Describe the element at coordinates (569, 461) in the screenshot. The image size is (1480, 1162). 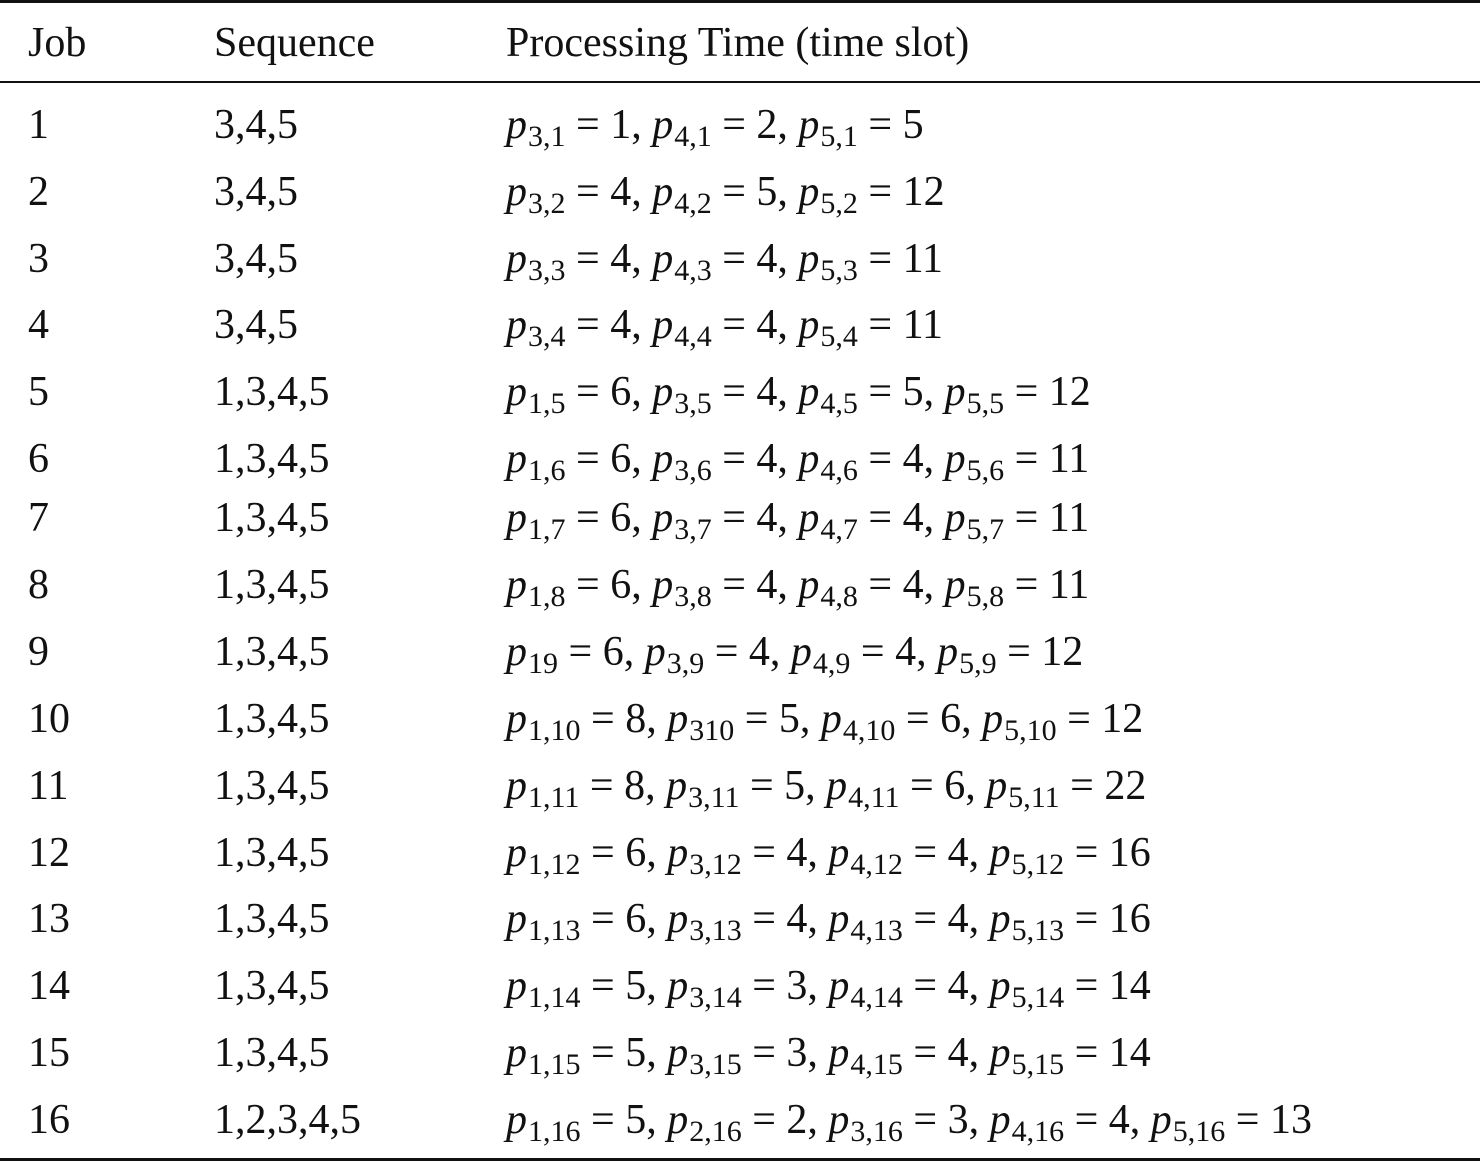
I see `processing-time-term: p1,6 = 6` at that location.